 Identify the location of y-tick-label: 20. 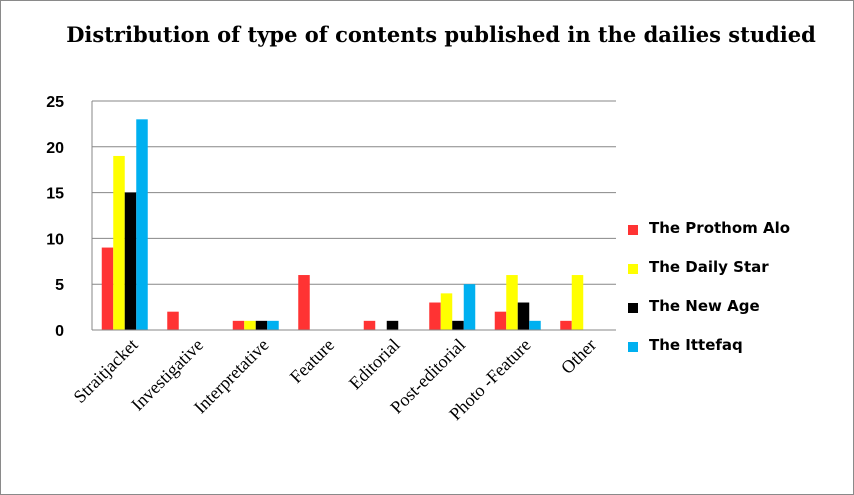
(55, 148).